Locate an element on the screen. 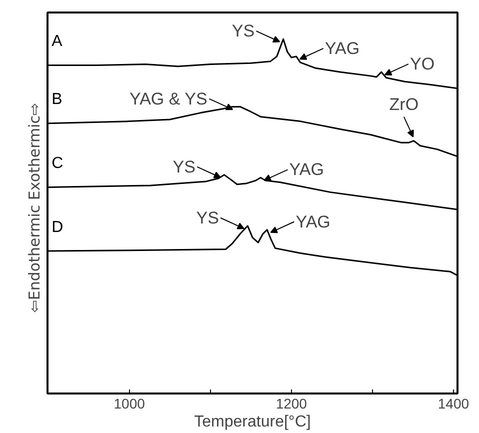  annotation: ZrO is located at coordinates (404, 104).